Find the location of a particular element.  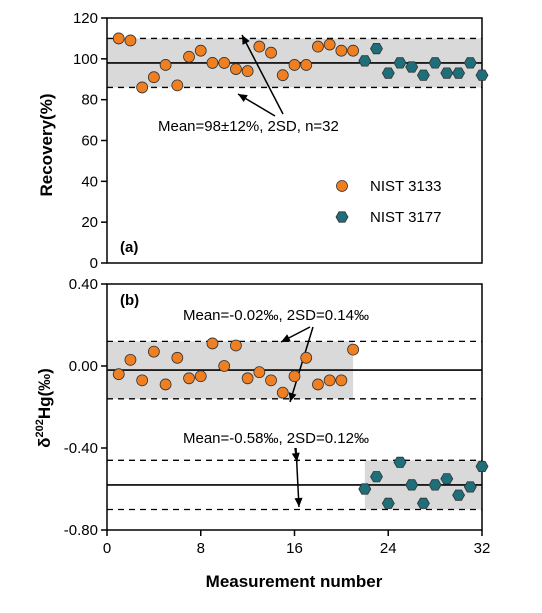

legend-marker-nist3133 is located at coordinates (342, 186).